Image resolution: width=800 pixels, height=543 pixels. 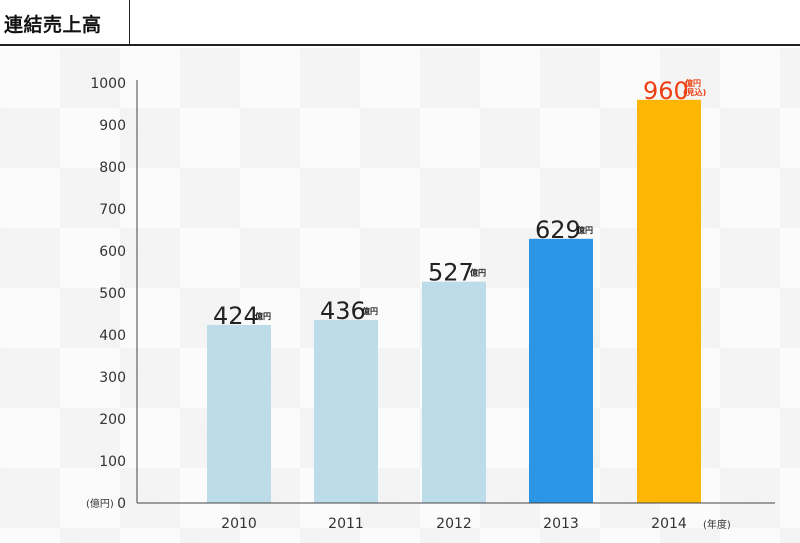 What do you see at coordinates (112, 420) in the screenshot?
I see `y-tick-label: 200` at bounding box center [112, 420].